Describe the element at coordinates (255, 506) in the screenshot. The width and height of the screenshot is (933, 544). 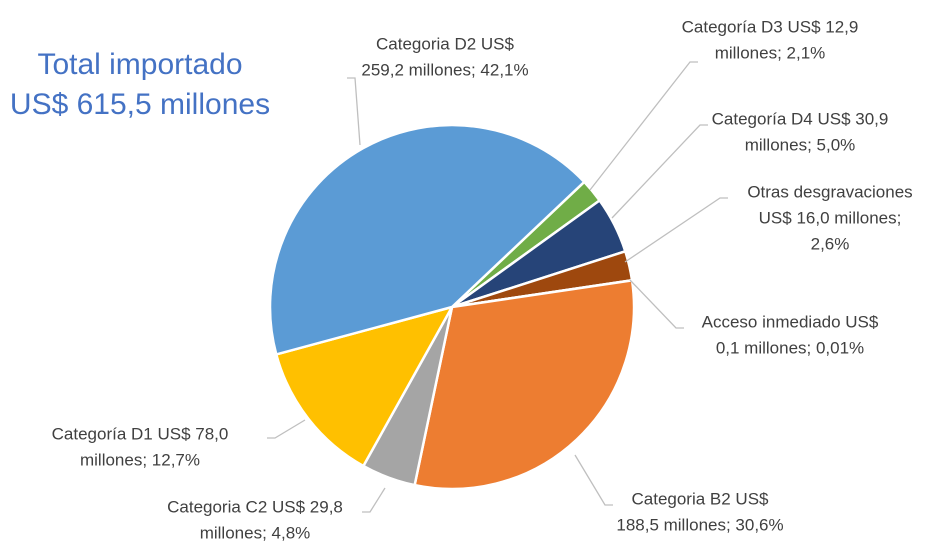
I see `data-label: Categoria C2 US$ 29,8` at that location.